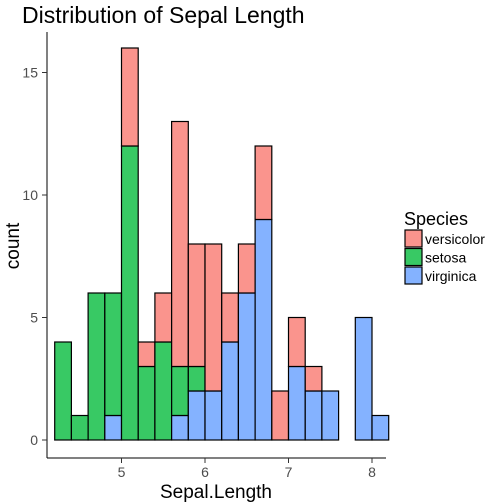 The height and width of the screenshot is (504, 504). What do you see at coordinates (34, 318) in the screenshot?
I see `y-tick-label: 5` at bounding box center [34, 318].